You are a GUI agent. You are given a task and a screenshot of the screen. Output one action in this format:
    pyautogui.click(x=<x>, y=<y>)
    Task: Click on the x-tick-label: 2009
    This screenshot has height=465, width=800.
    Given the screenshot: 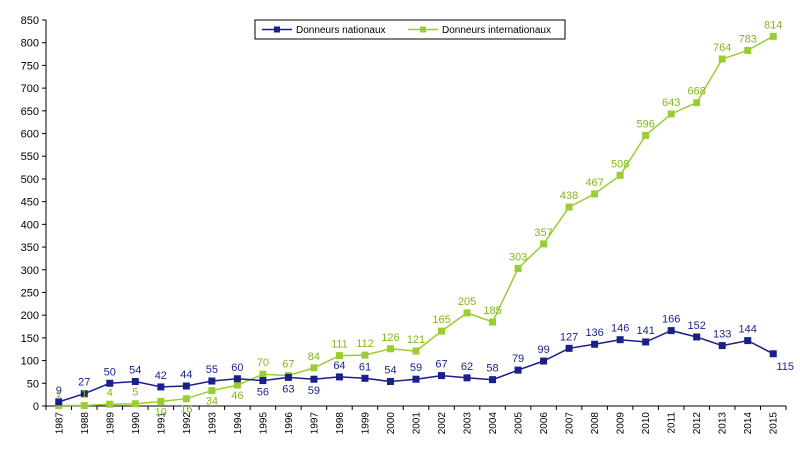 What is the action you would take?
    pyautogui.click(x=621, y=423)
    